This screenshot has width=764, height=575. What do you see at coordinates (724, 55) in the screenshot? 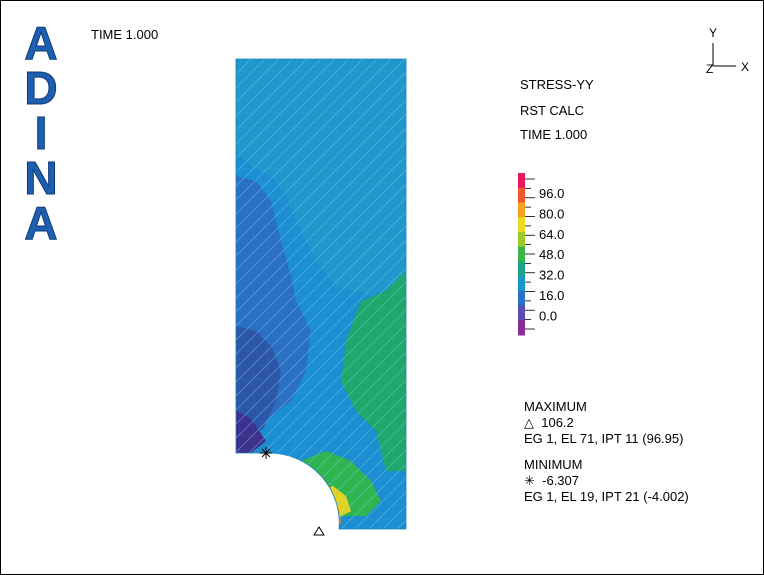
I see `axes-triad` at bounding box center [724, 55].